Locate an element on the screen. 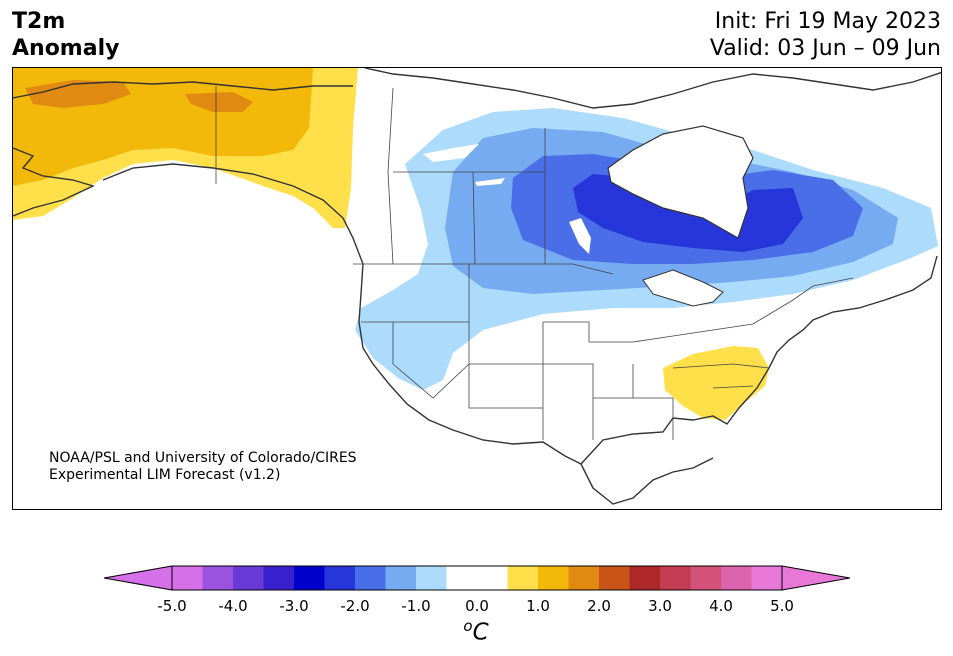  colorbar is located at coordinates (477, 578).